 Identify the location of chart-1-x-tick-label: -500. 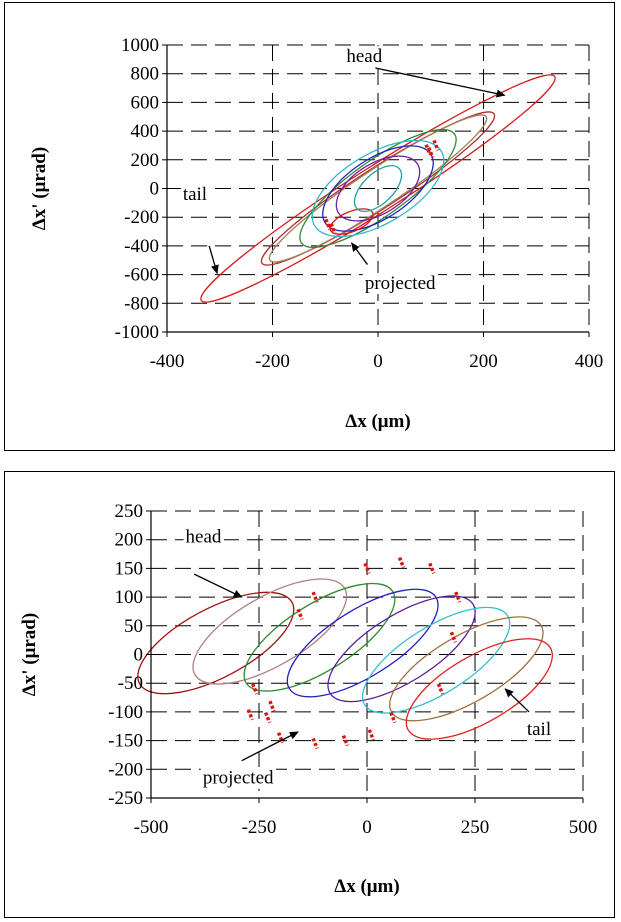
(151, 827).